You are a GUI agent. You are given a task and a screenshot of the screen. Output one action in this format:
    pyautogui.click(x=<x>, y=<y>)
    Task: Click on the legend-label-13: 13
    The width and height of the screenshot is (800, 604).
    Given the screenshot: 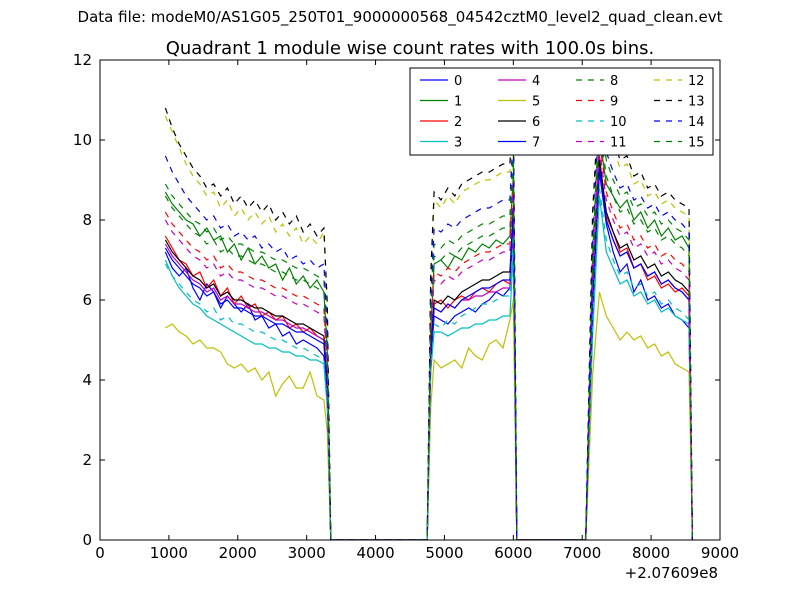 What is the action you would take?
    pyautogui.click(x=696, y=102)
    